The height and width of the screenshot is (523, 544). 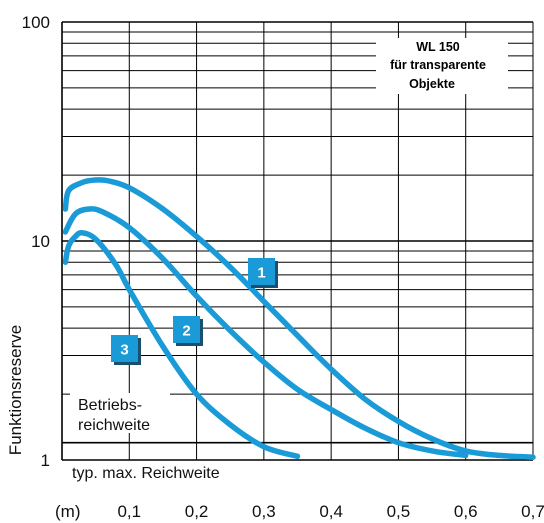 What do you see at coordinates (438, 65) in the screenshot?
I see `legend-line-2: für transparente` at bounding box center [438, 65].